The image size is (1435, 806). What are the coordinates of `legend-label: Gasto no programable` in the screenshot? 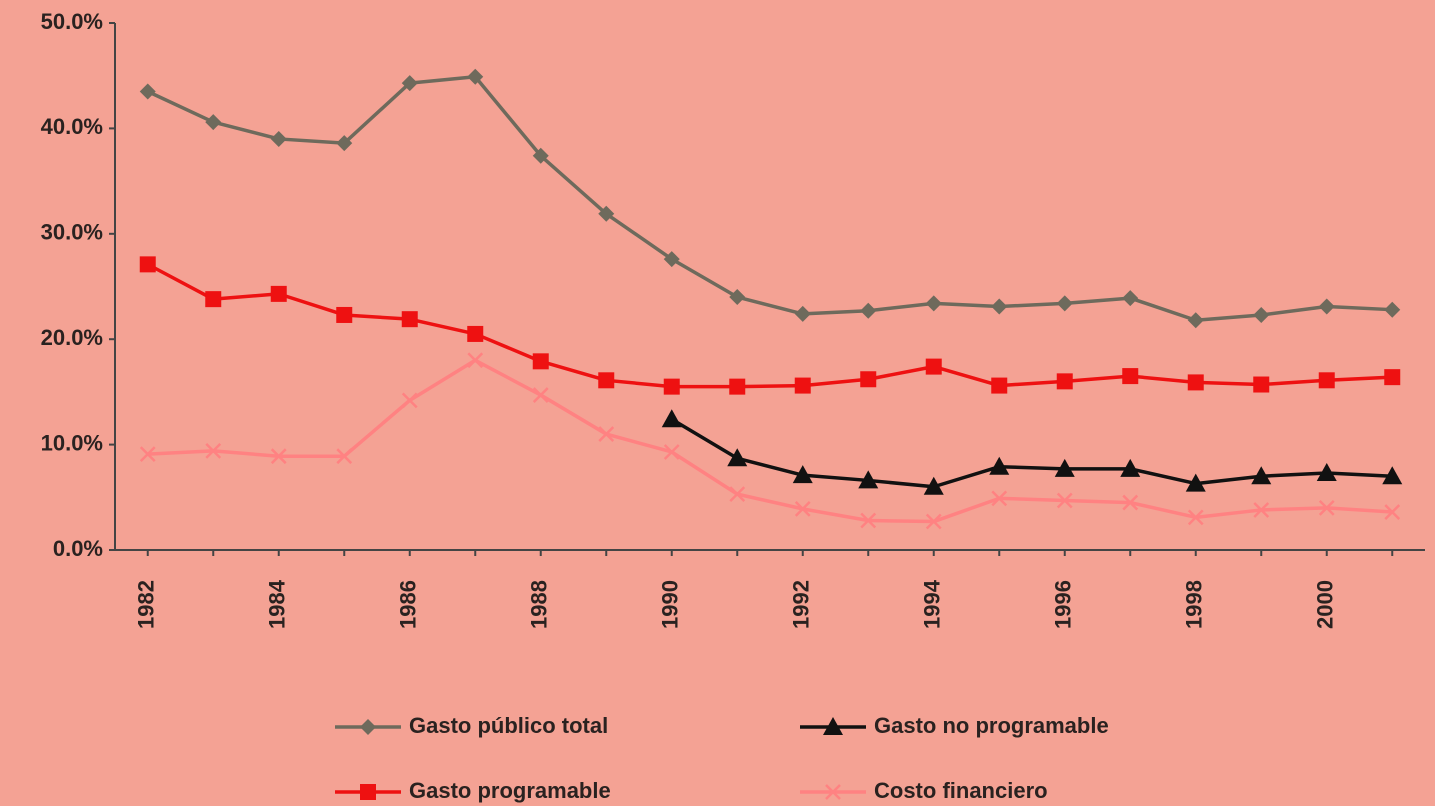 It's located at (991, 725).